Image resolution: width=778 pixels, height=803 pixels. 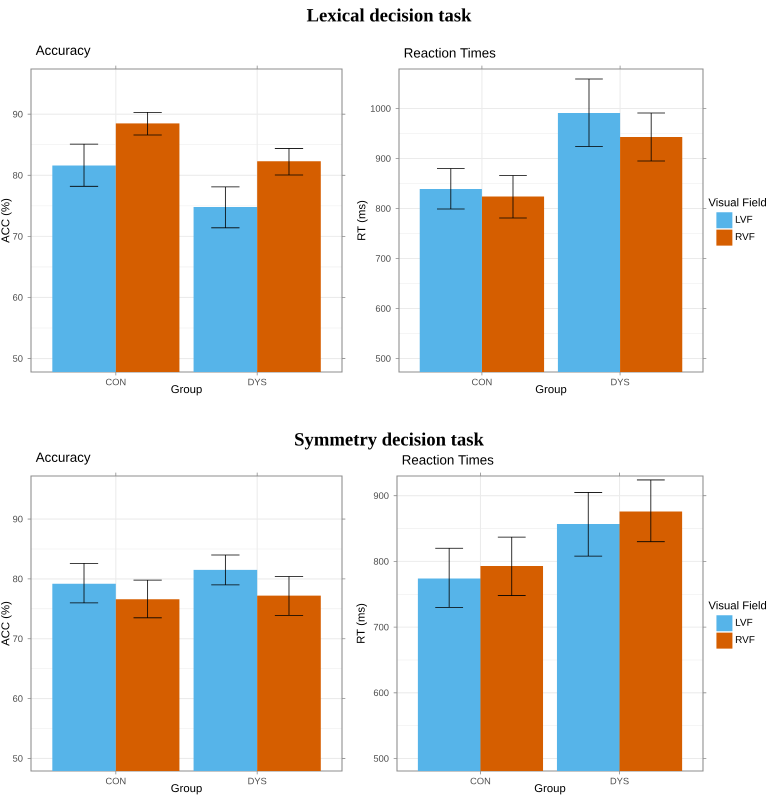 I want to click on y-tick-label: 1000, so click(x=380, y=108).